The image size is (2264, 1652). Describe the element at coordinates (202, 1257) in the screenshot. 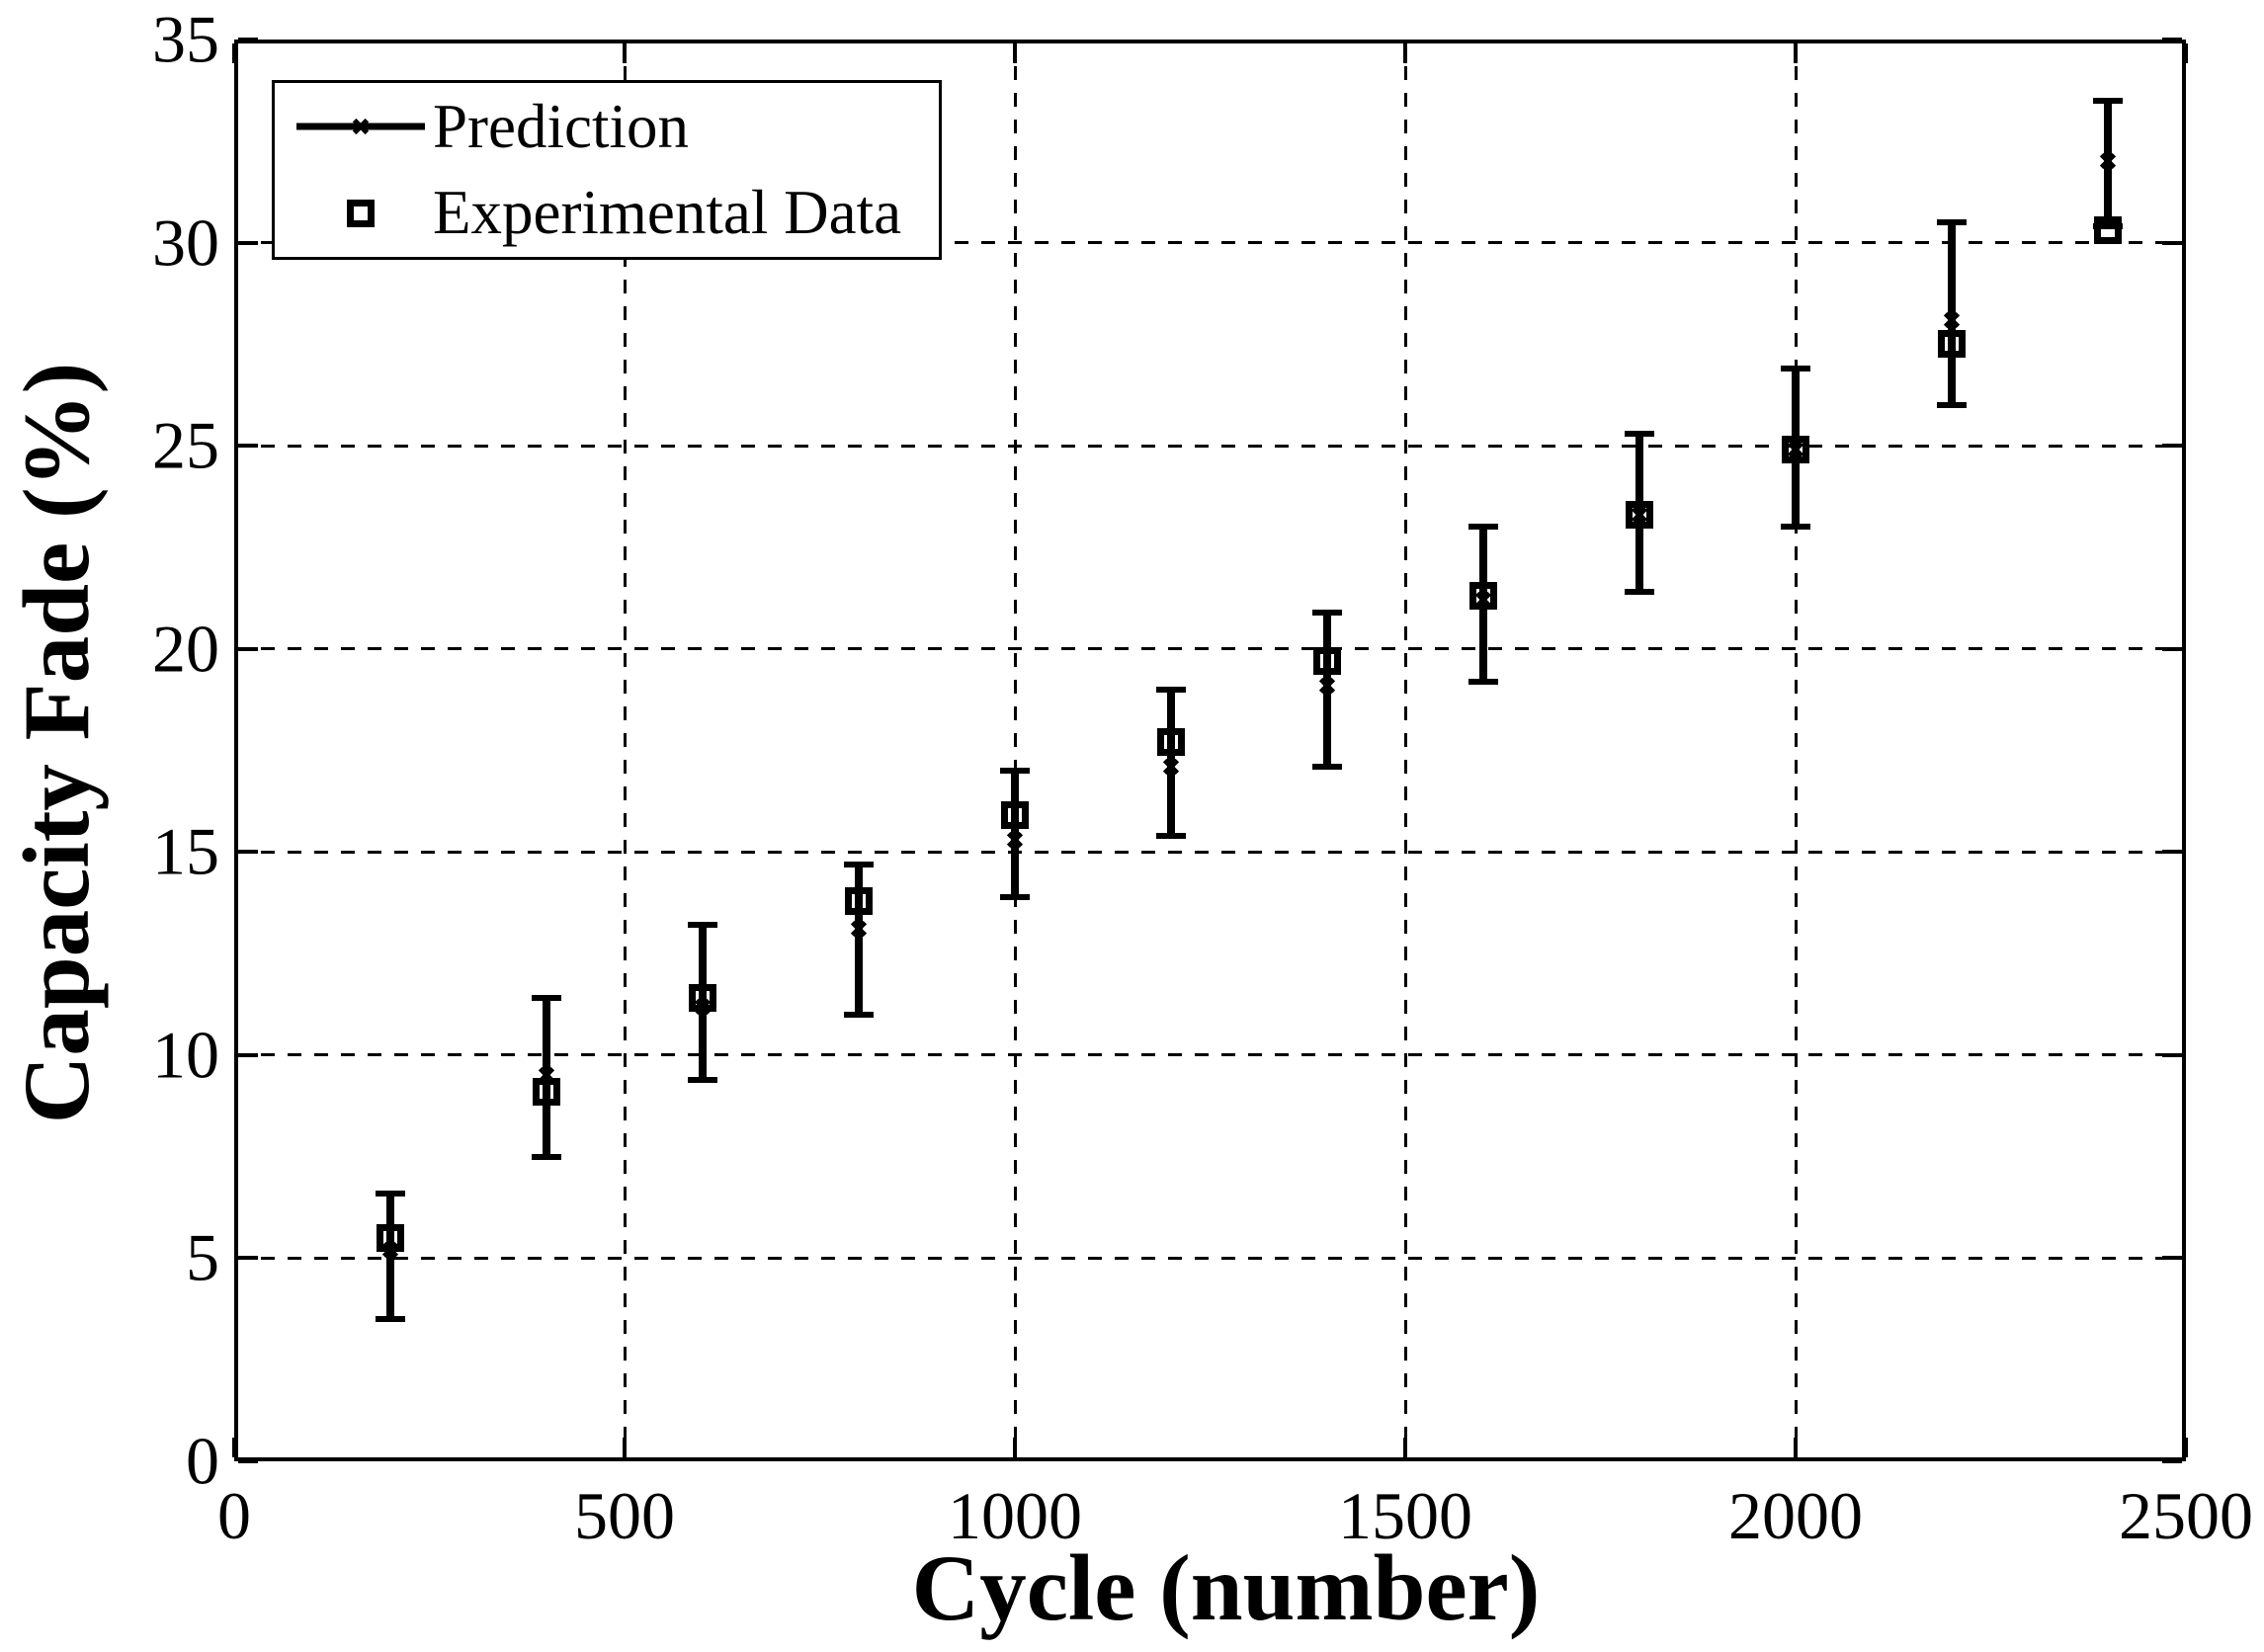

I see `y-tick-label-5: 5` at that location.